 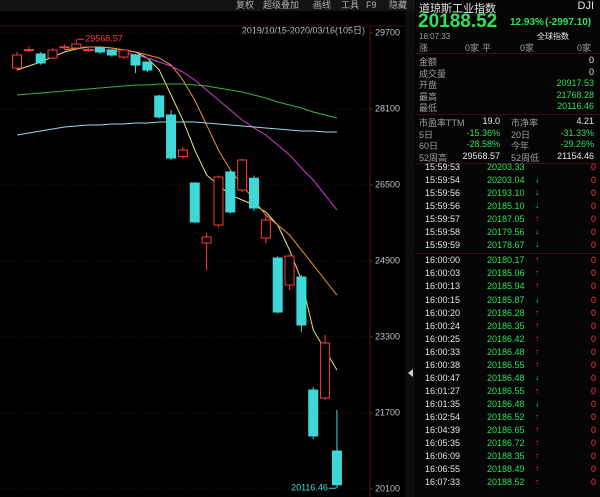 What do you see at coordinates (575, 94) in the screenshot?
I see `stat-value: 21768.28` at bounding box center [575, 94].